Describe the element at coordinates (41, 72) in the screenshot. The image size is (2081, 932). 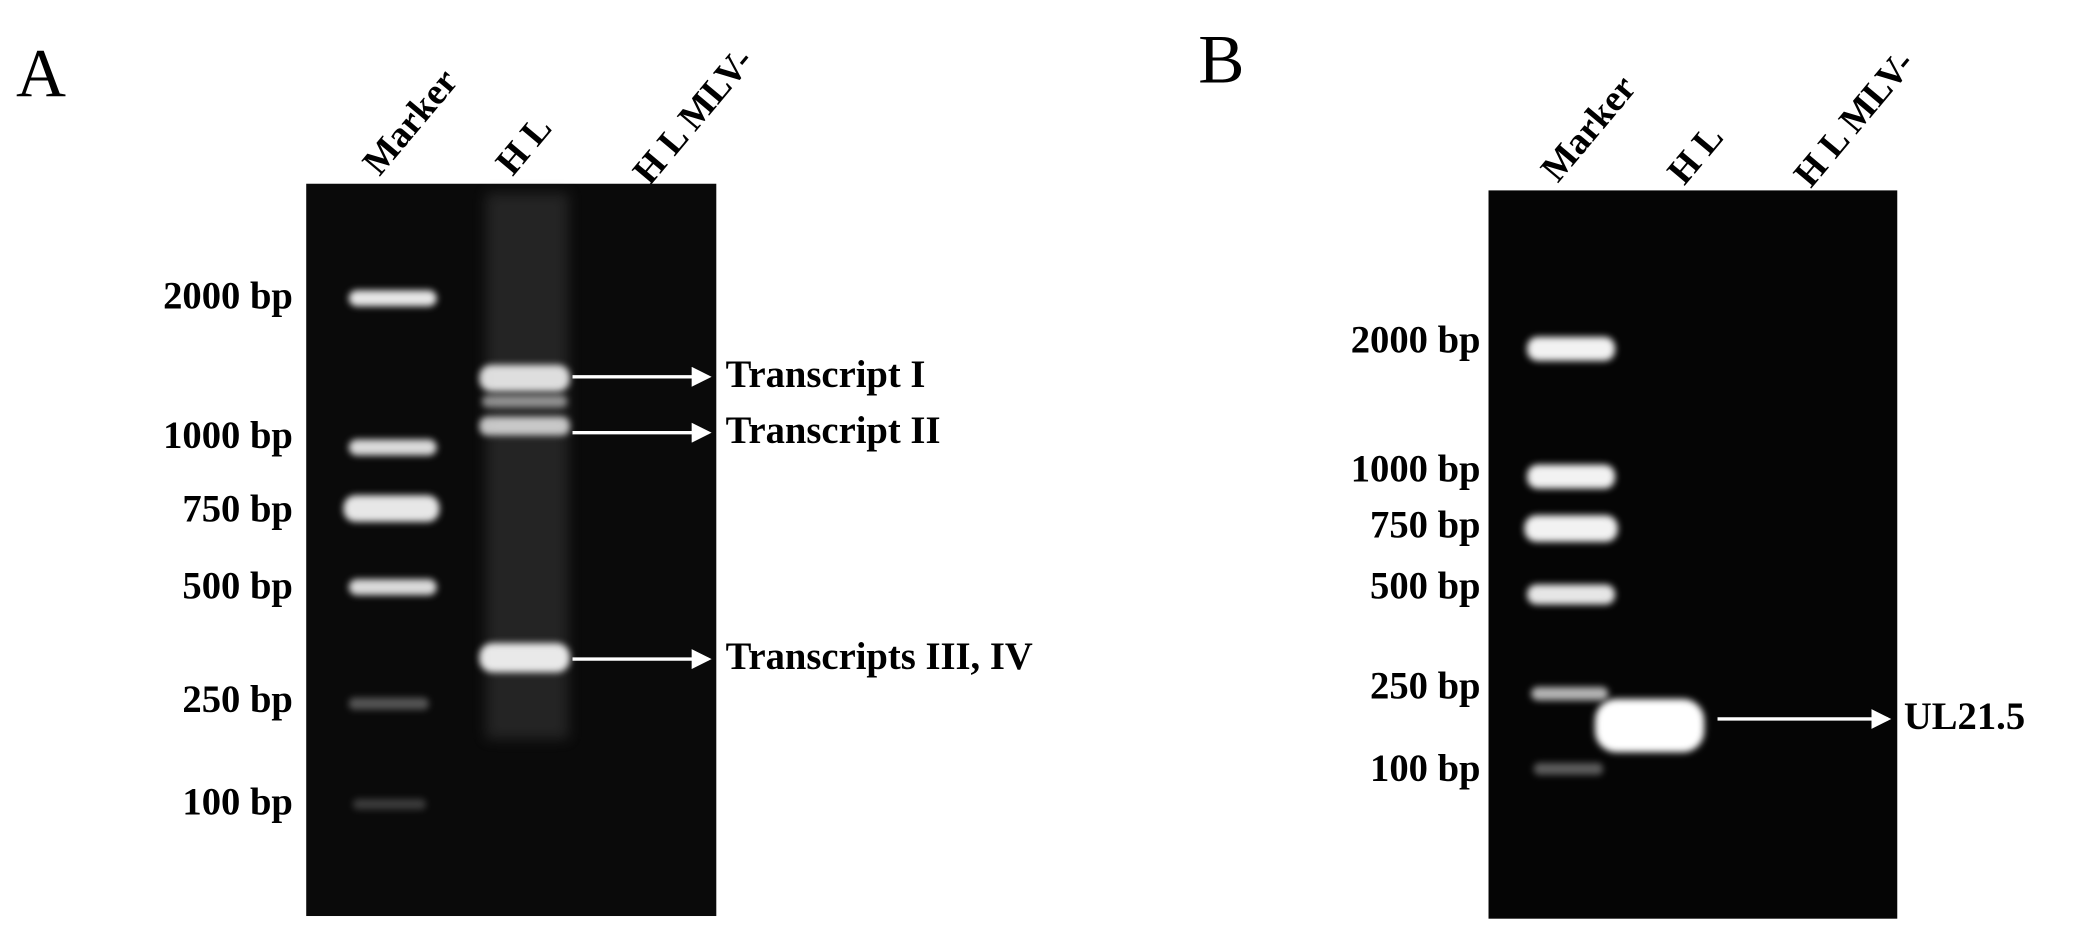
I see `panel-label: A` at that location.